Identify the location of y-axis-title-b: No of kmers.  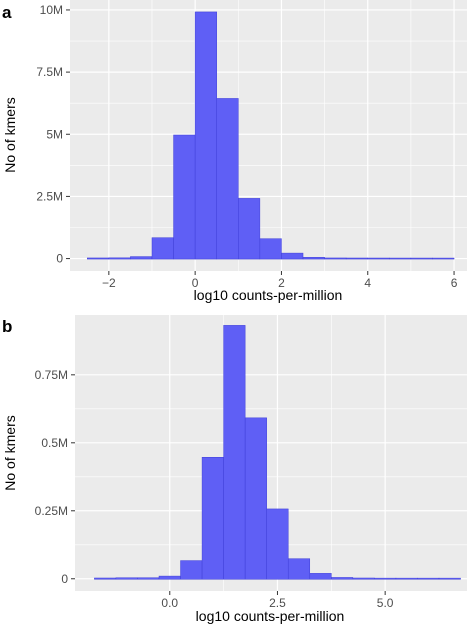
(10, 452).